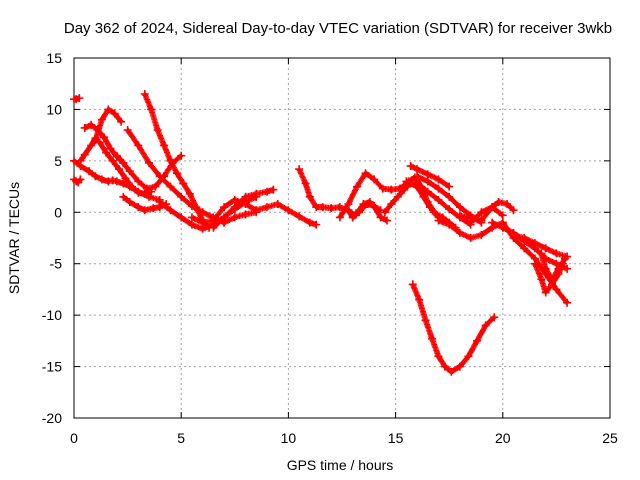  What do you see at coordinates (54, 109) in the screenshot?
I see `y-tick-label: 10` at bounding box center [54, 109].